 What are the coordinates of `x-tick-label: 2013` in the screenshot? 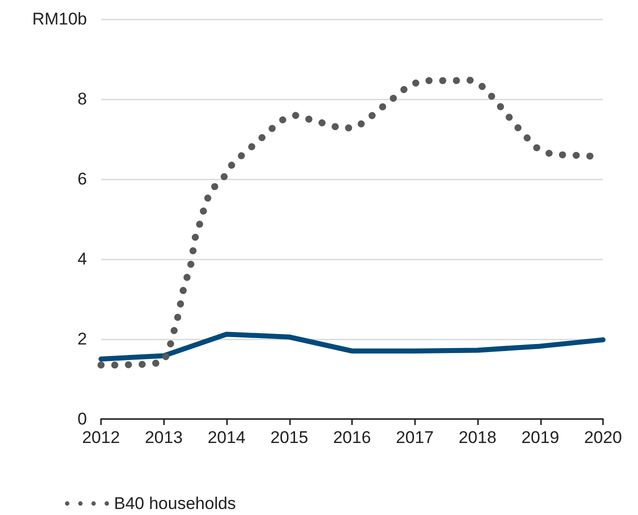 It's located at (163, 437).